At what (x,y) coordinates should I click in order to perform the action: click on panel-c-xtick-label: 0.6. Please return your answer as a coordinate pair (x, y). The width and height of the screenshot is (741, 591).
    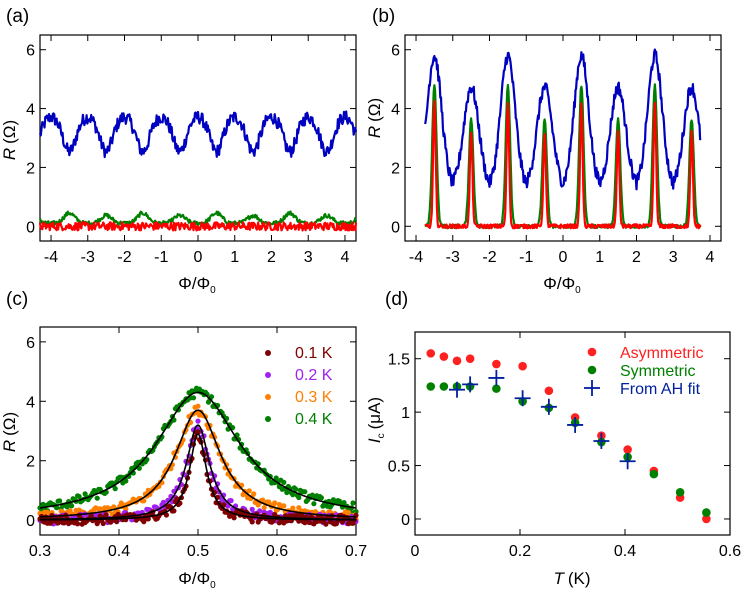
    Looking at the image, I should click on (277, 551).